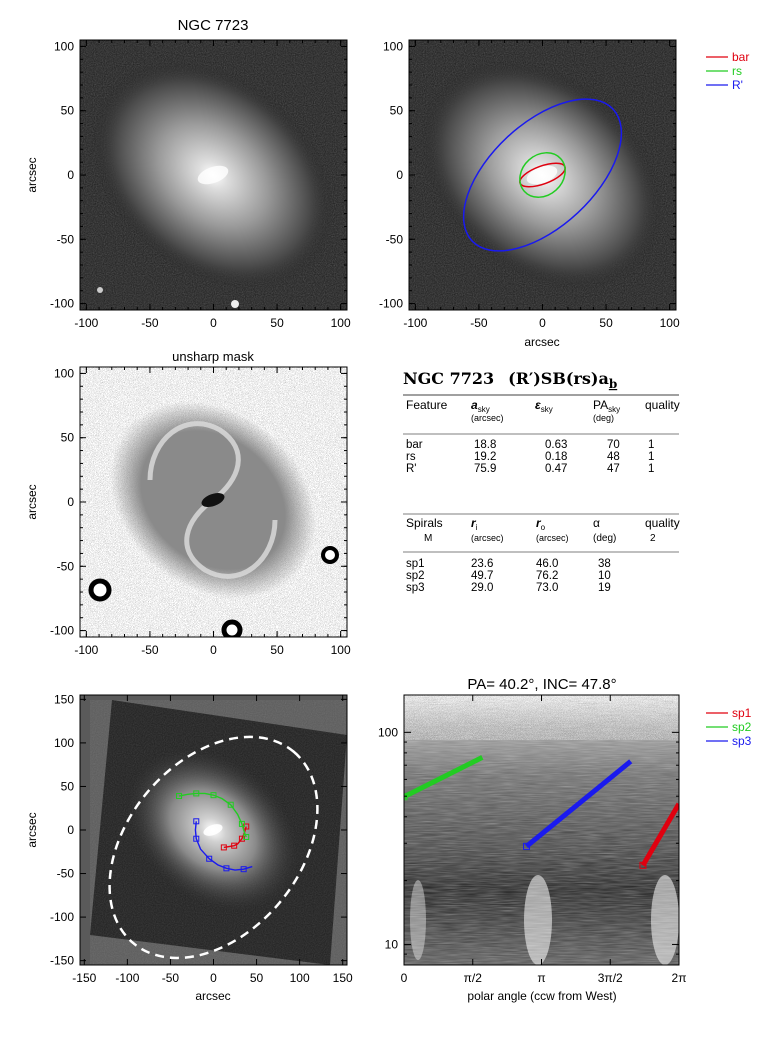 This screenshot has width=779, height=1039. Describe the element at coordinates (406, 797) in the screenshot. I see `polar-start-point-sp2` at that location.